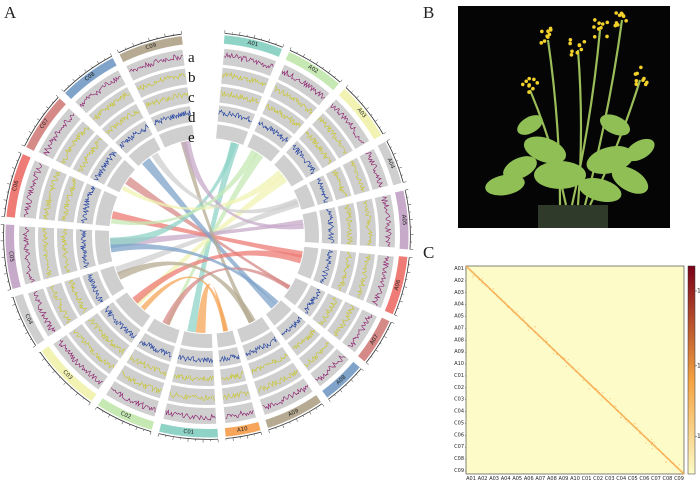 The width and height of the screenshot is (700, 483). What do you see at coordinates (428, 252) in the screenshot?
I see `panel-label-c: C` at bounding box center [428, 252].